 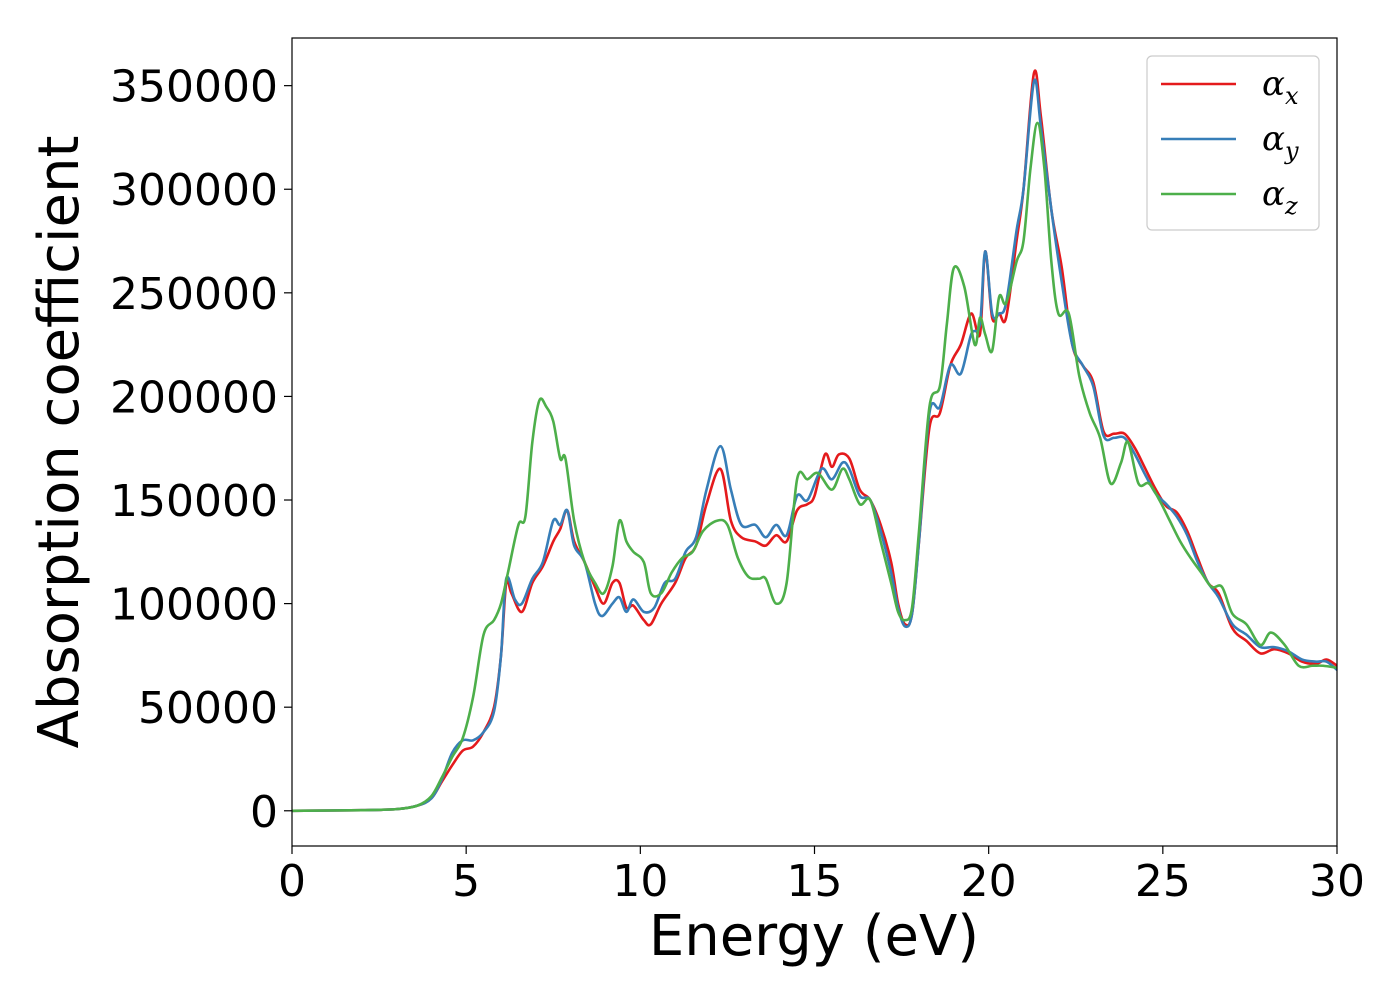 What do you see at coordinates (466, 881) in the screenshot?
I see `x-tick-label: 5` at bounding box center [466, 881].